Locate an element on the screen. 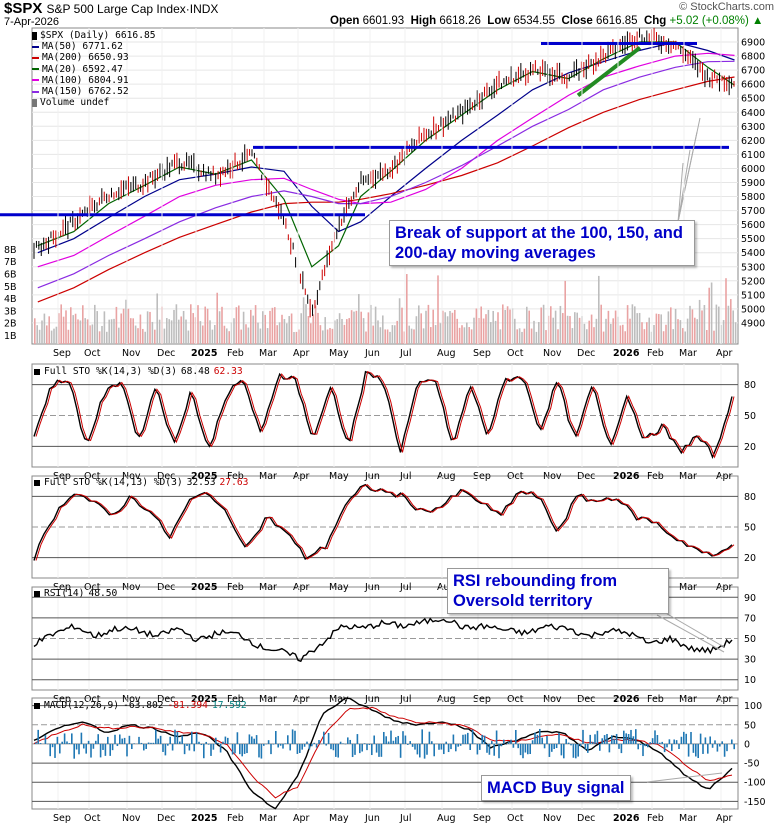  price-tick-label: 6200 is located at coordinates (753, 141).